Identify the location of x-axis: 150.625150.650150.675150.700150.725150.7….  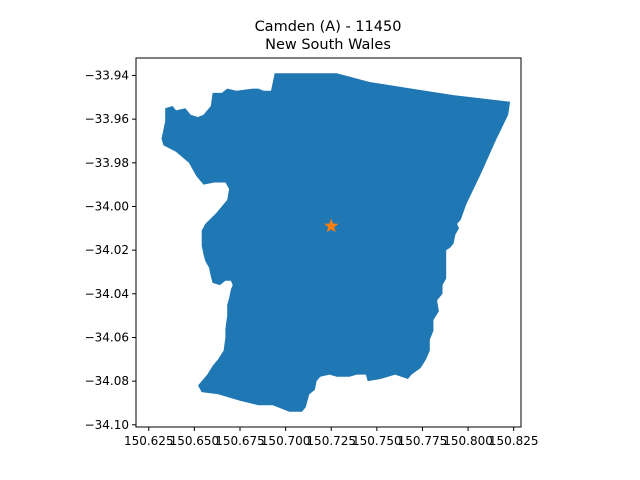
(331, 437).